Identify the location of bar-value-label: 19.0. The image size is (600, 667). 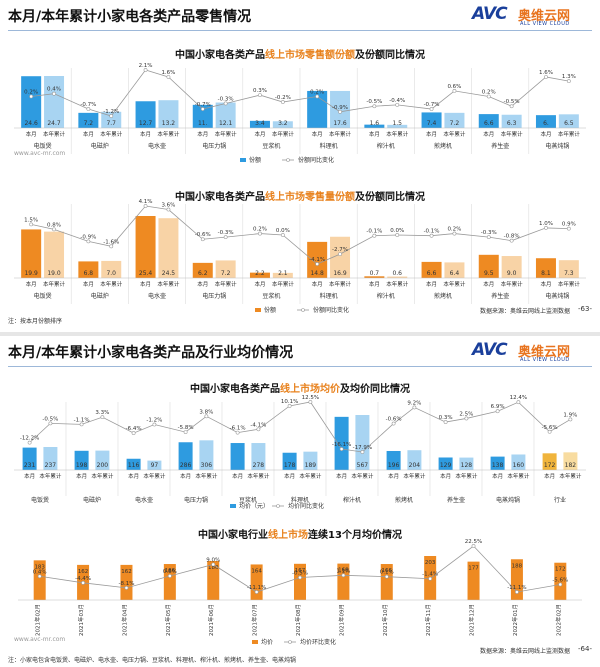
(54, 273).